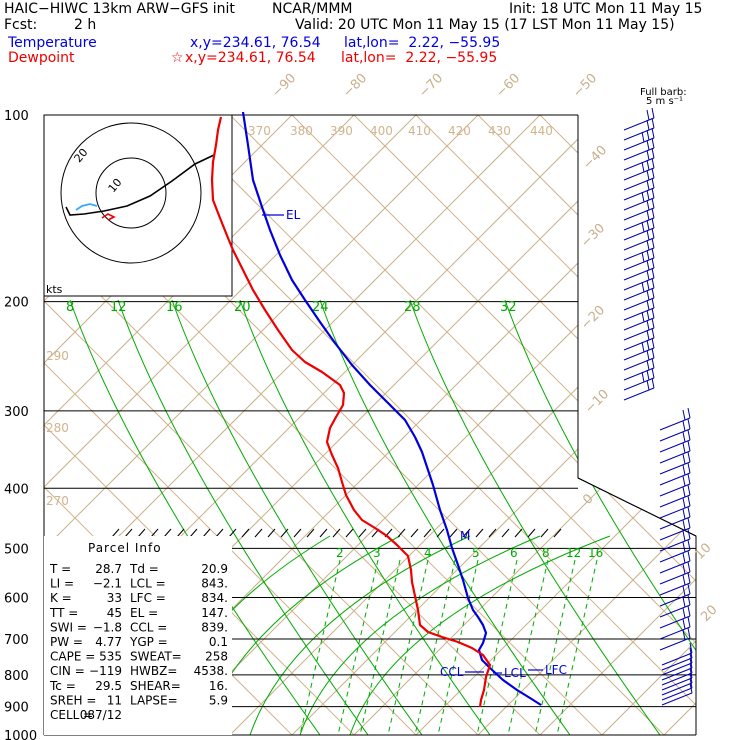 This screenshot has height=740, width=740. What do you see at coordinates (148, 642) in the screenshot?
I see `parcel-info-cell: YGP =` at bounding box center [148, 642].